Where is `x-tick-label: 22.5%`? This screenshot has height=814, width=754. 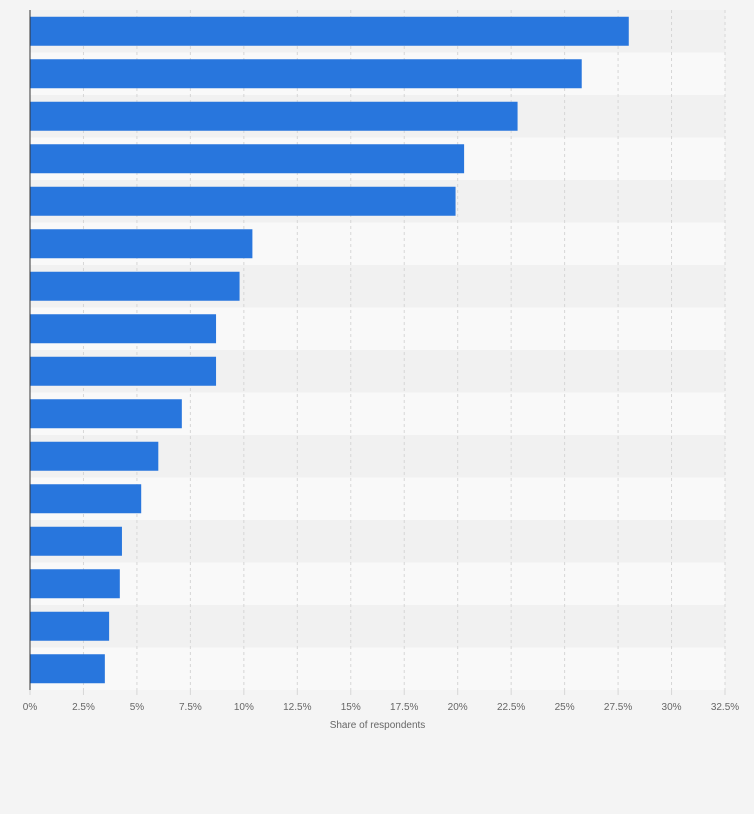
x-tick-label: 22.5% is located at coordinates (511, 707).